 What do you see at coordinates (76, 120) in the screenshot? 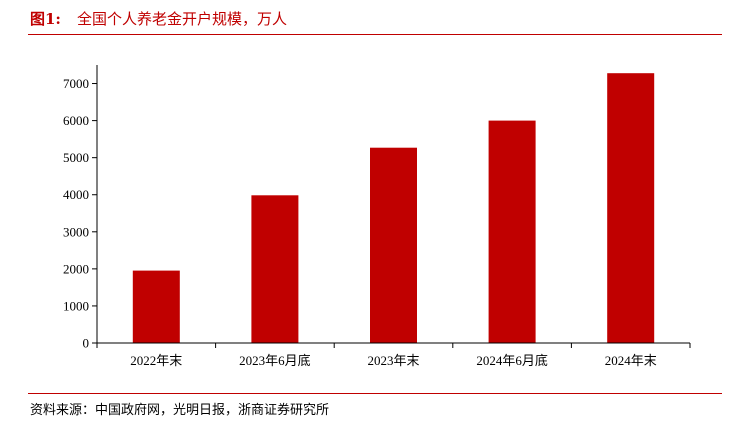
I see `y-tick-label: 6000` at bounding box center [76, 120].